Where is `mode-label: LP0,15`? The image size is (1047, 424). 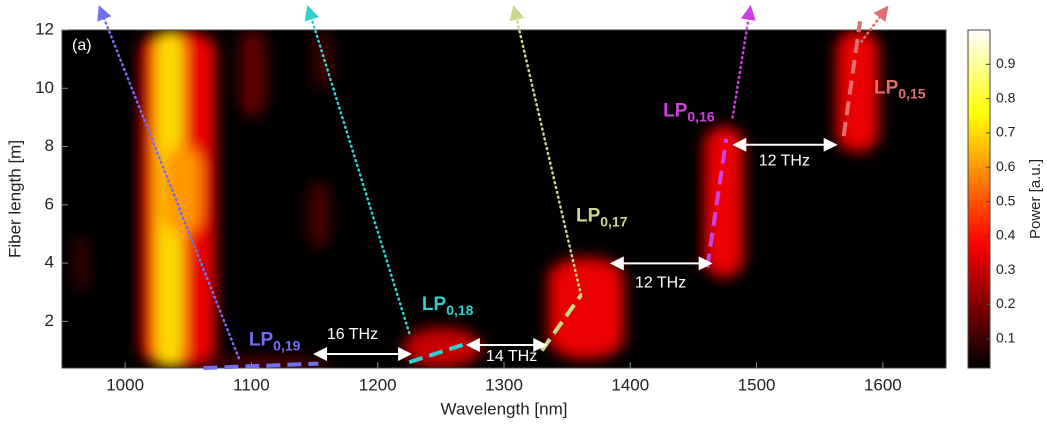
mode-label: LP0,15 is located at coordinates (900, 89).